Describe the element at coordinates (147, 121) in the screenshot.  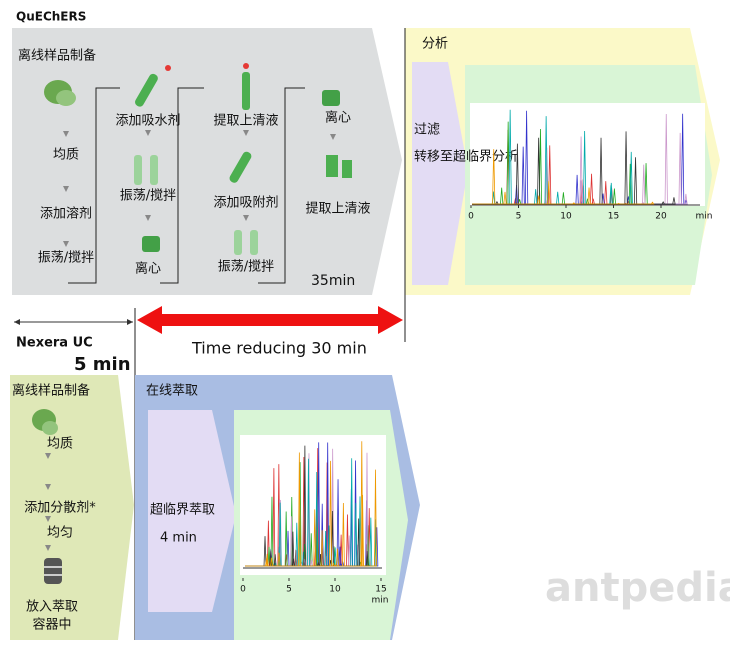
I see `step-label: 添加吸水剂` at that location.